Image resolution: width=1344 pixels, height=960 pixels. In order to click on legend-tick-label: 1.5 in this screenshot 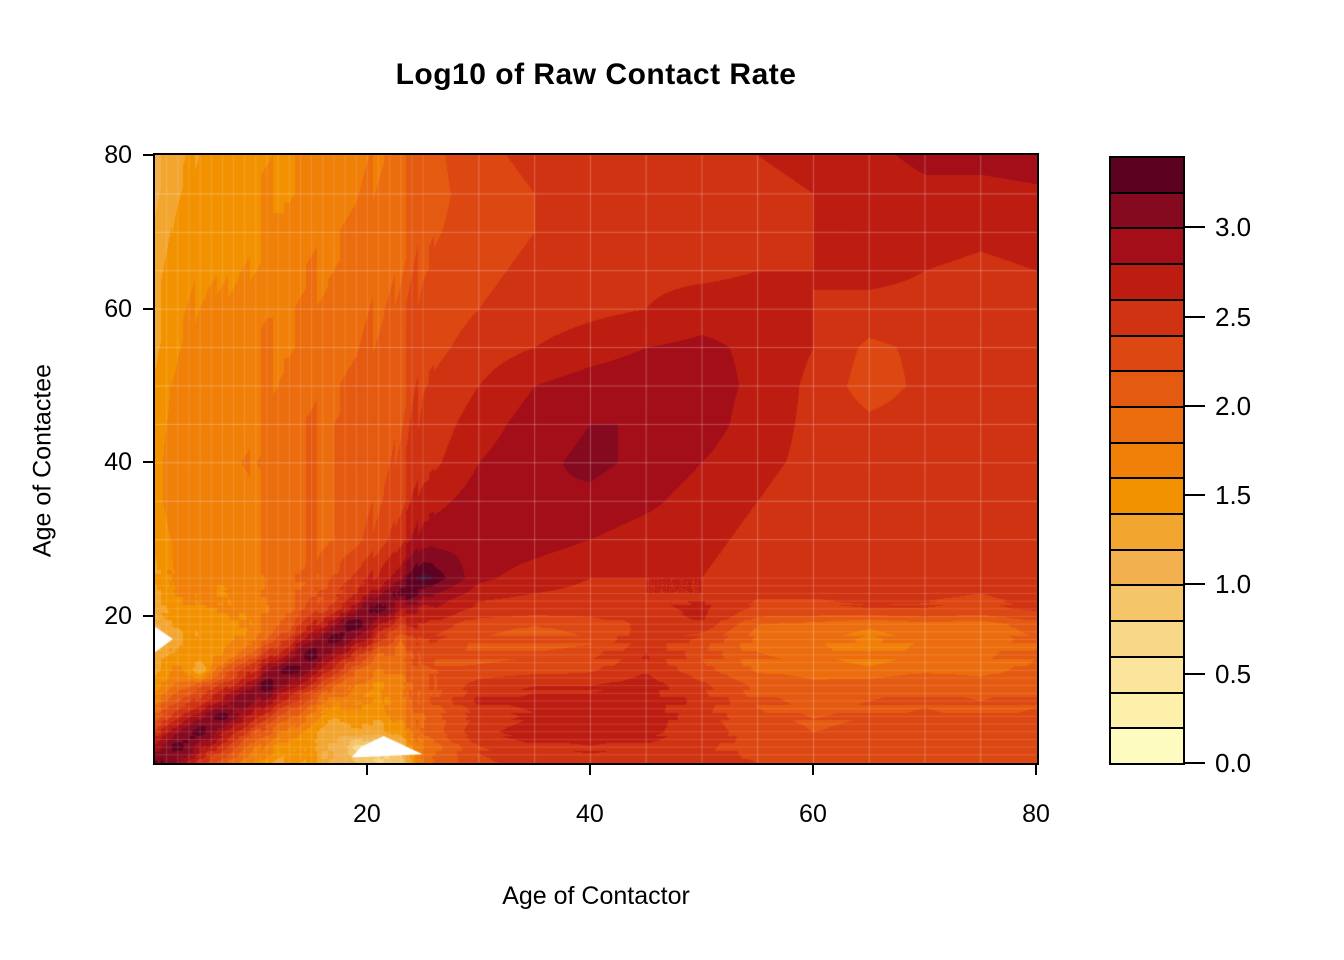, I will do `click(1233, 495)`.